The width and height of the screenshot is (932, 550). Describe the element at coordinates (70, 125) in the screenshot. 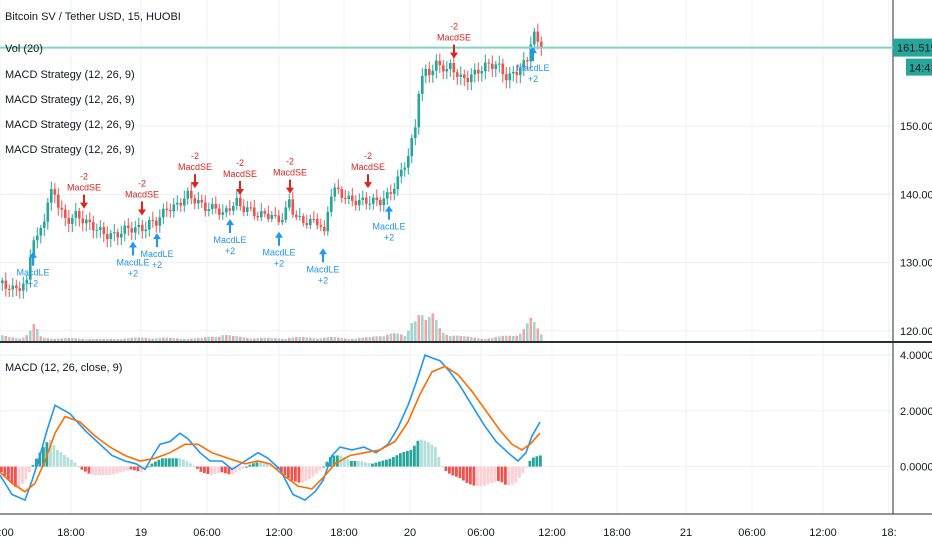

I see `strategy-legend-3: MACD Strategy (12, 26, 9)` at that location.